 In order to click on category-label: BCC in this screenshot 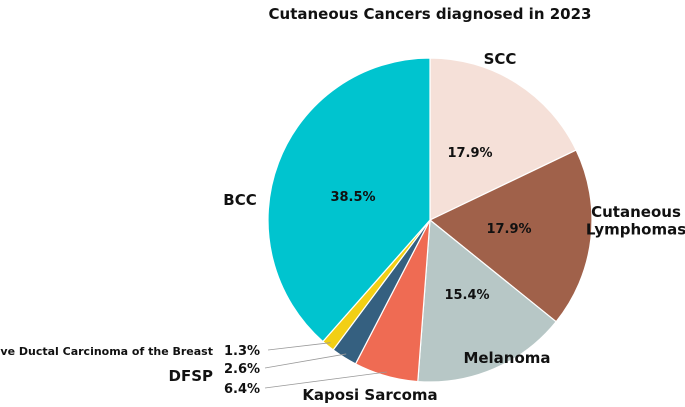, I will do `click(239, 200)`.